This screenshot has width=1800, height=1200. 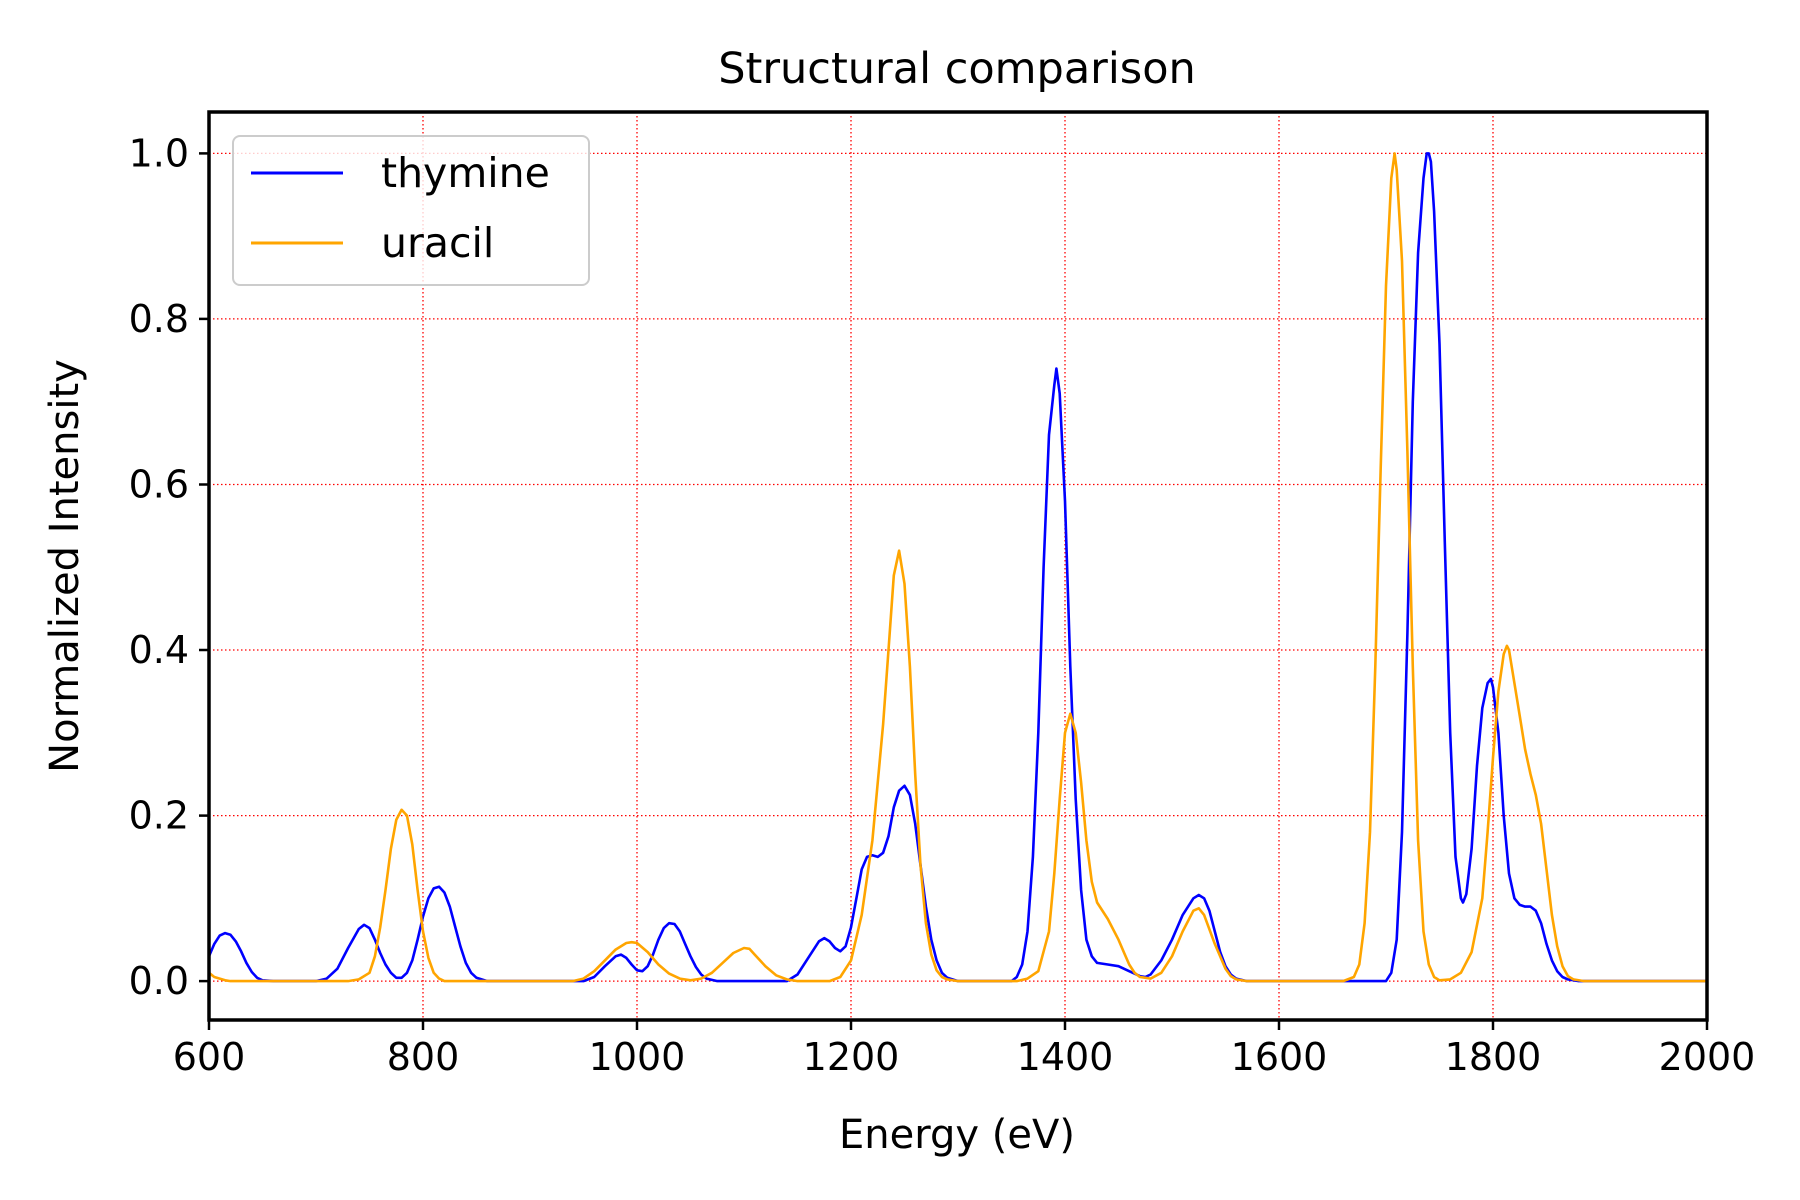 I want to click on x-tick-label: 1000, so click(x=637, y=1057).